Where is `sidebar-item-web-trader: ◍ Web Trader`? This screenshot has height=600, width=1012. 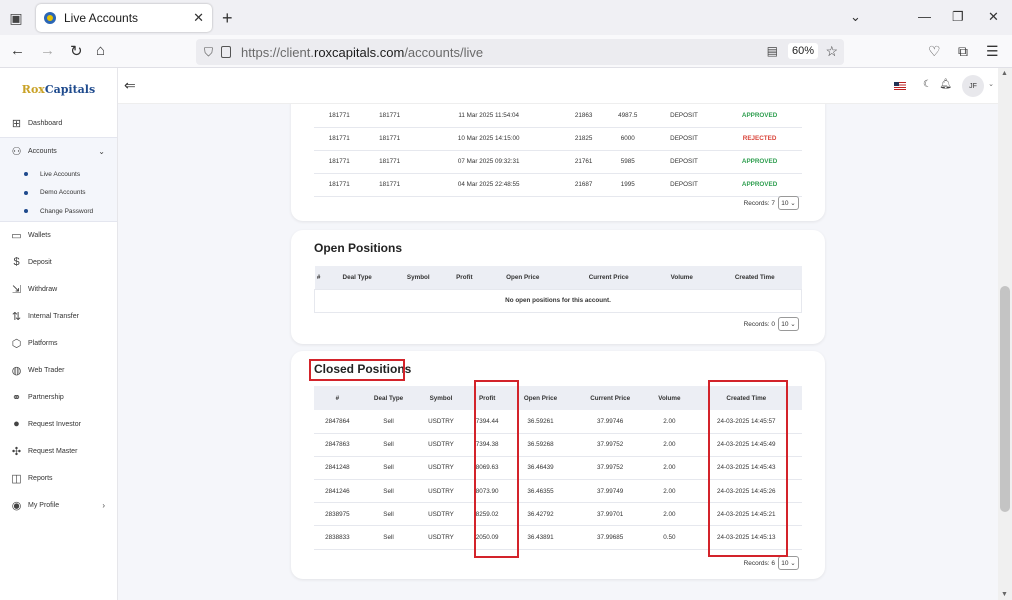 sidebar-item-web-trader: ◍ Web Trader is located at coordinates (58, 370).